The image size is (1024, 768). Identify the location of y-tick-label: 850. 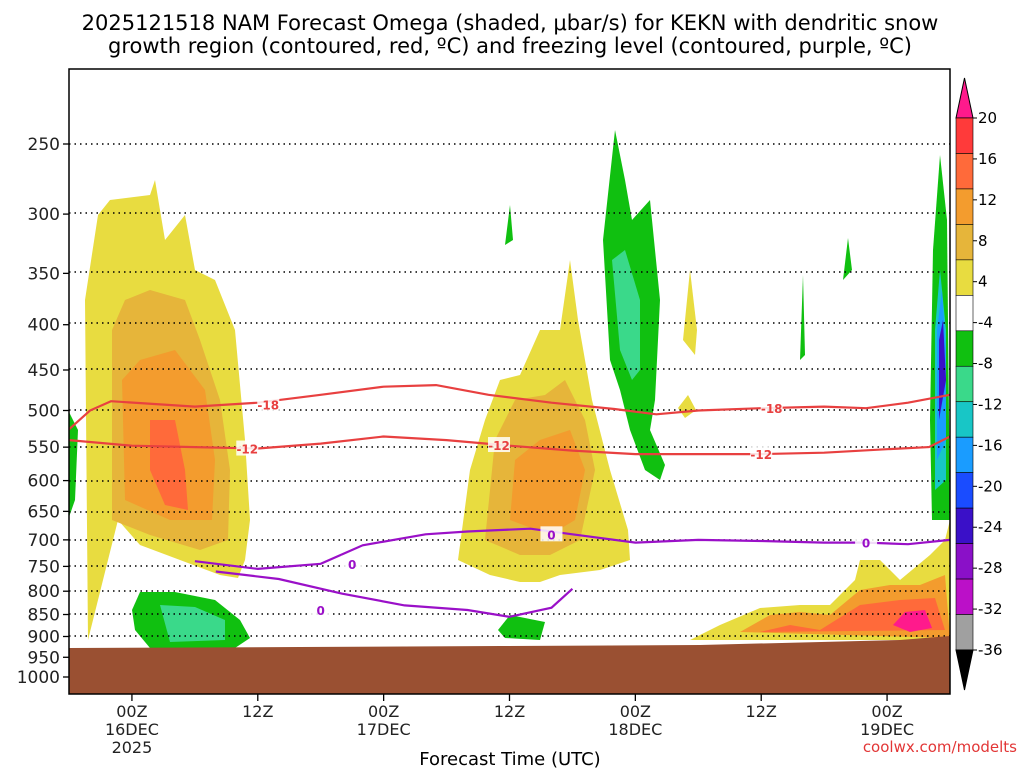
(44, 616).